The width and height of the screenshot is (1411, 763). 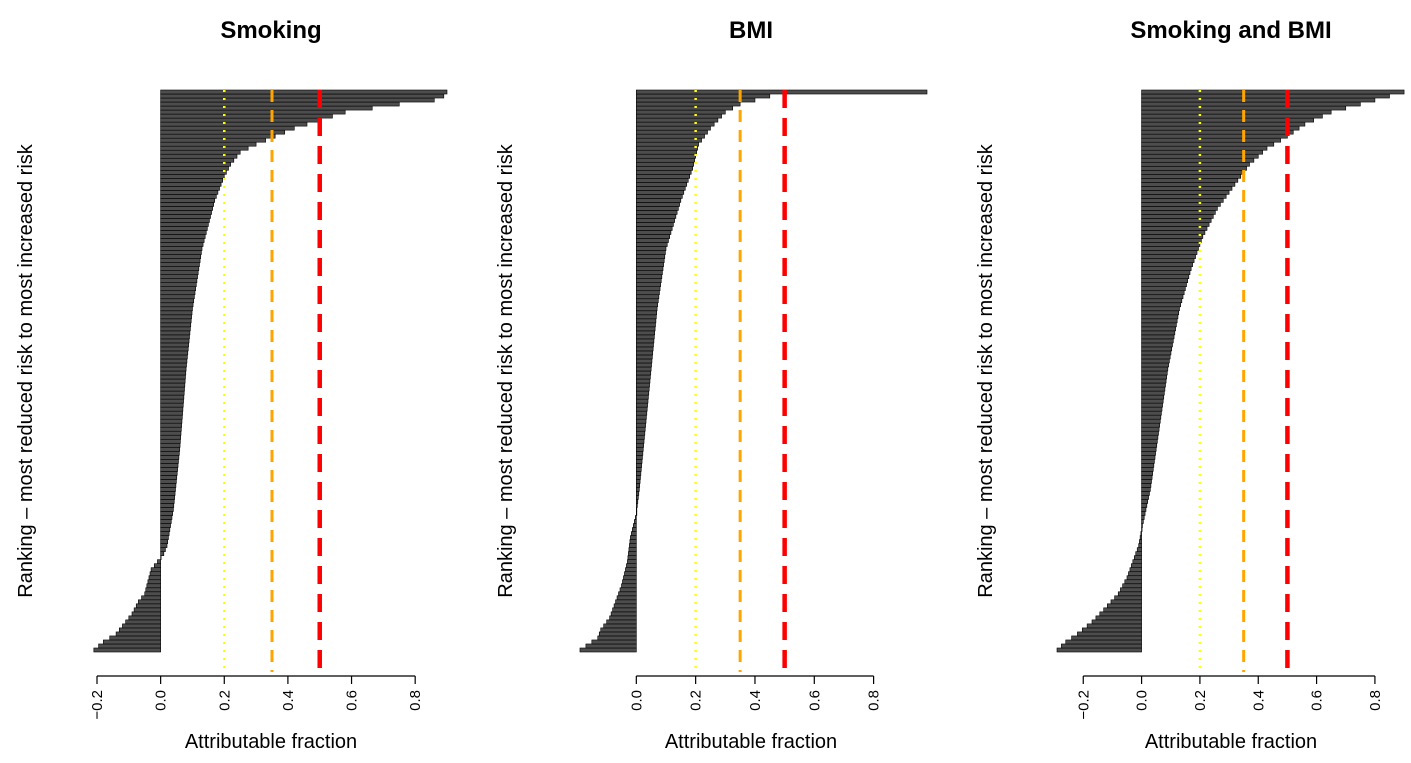 What do you see at coordinates (1258, 700) in the screenshot?
I see `x-tick-label: 0.4` at bounding box center [1258, 700].